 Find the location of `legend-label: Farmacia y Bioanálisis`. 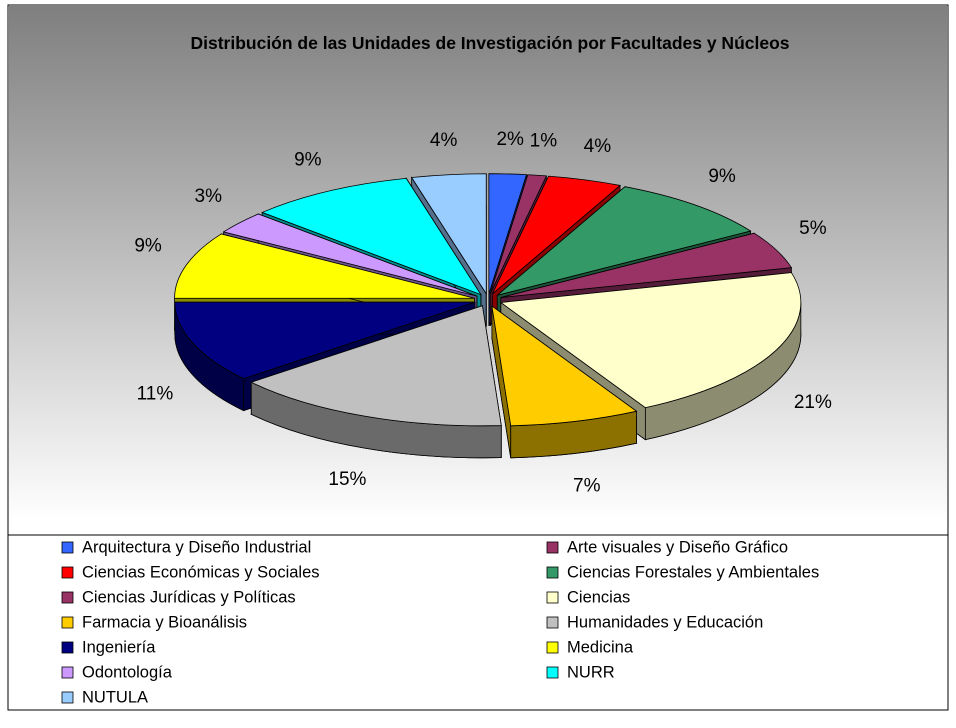

legend-label: Farmacia y Bioanálisis is located at coordinates (164, 622).